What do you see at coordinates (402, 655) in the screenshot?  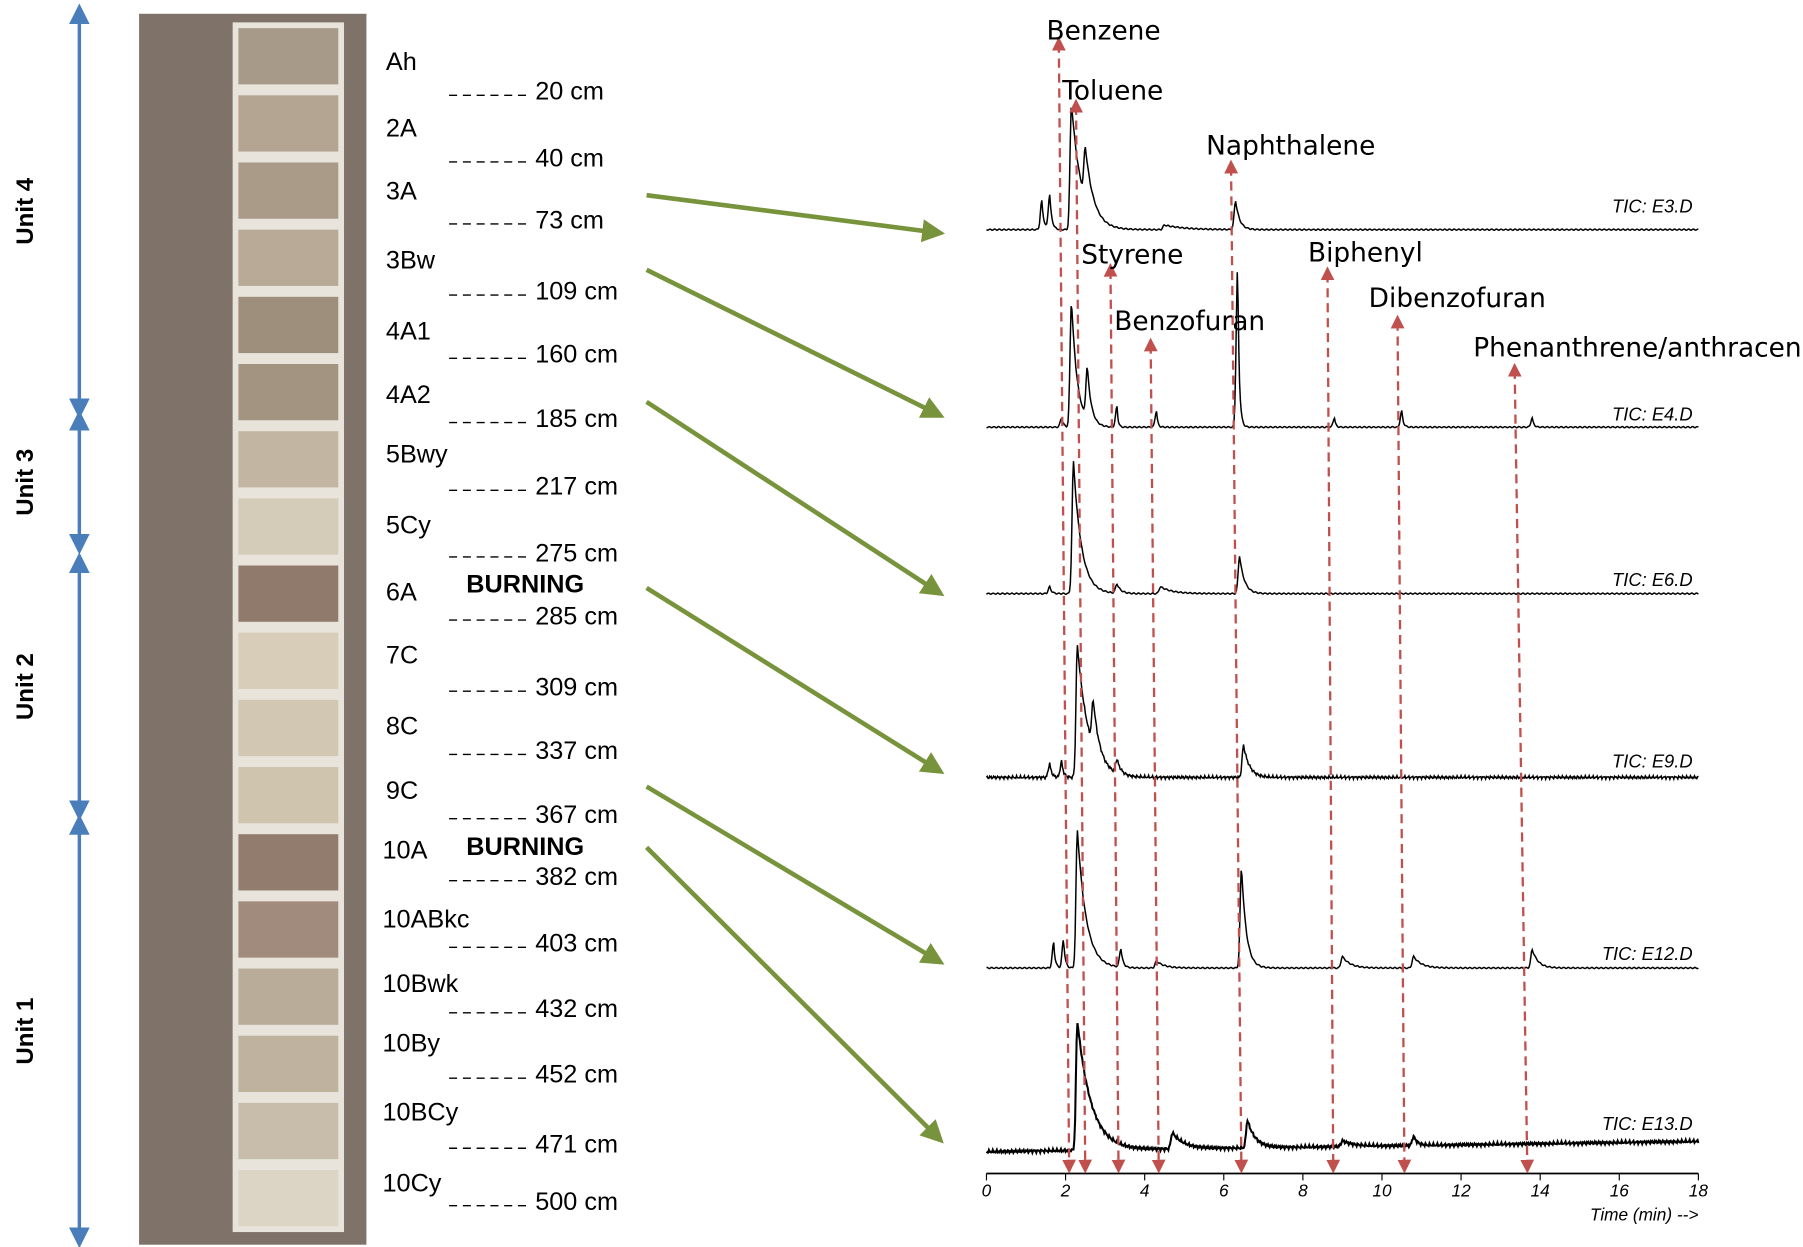 I see `horizon-label: 7C` at bounding box center [402, 655].